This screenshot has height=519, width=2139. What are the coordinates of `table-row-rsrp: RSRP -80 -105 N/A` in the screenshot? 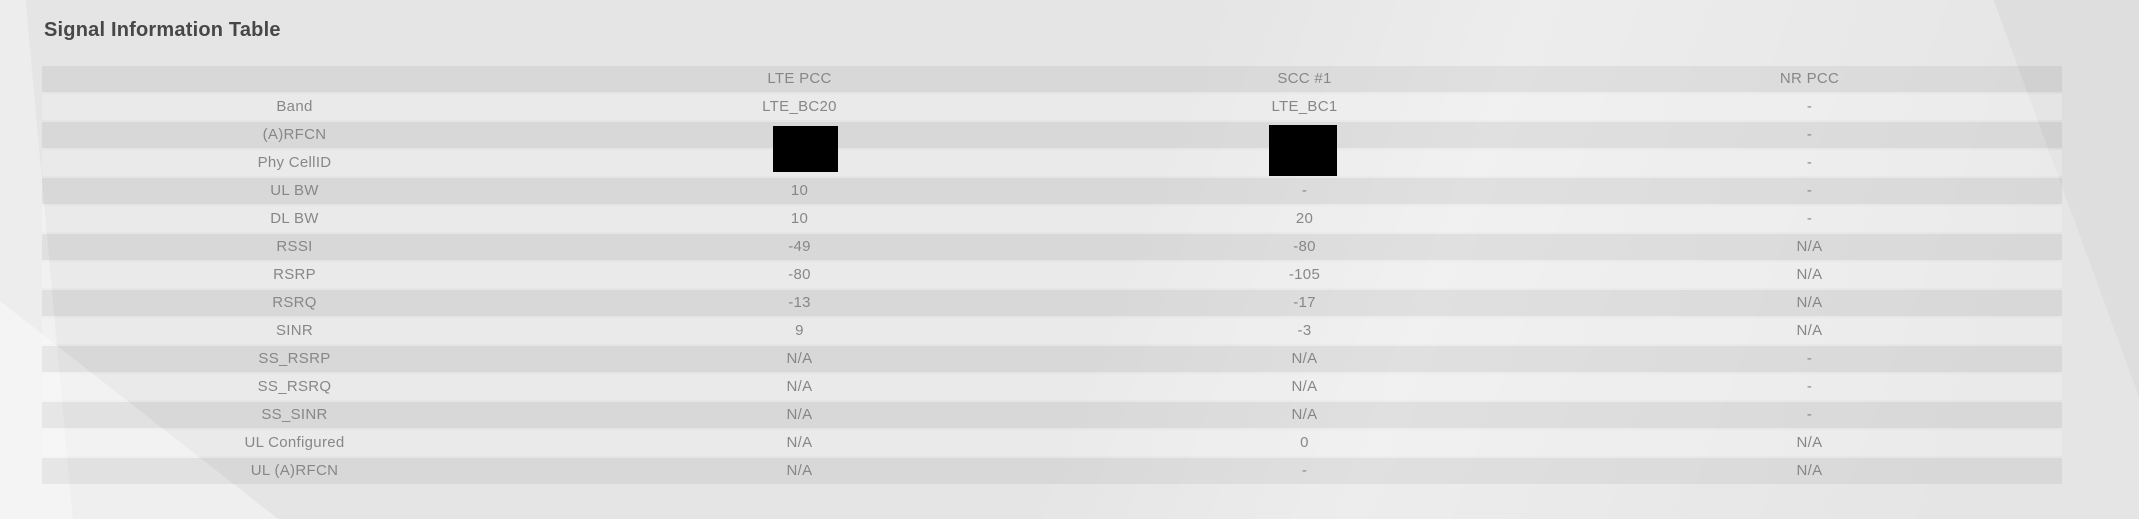 It's located at (1052, 275).